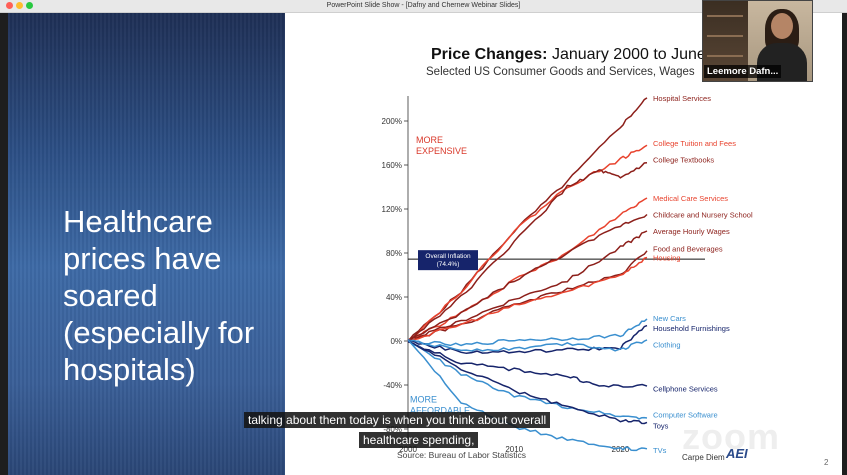  I want to click on chart-title-rest: January 2000 to June 2022, so click(648, 54).